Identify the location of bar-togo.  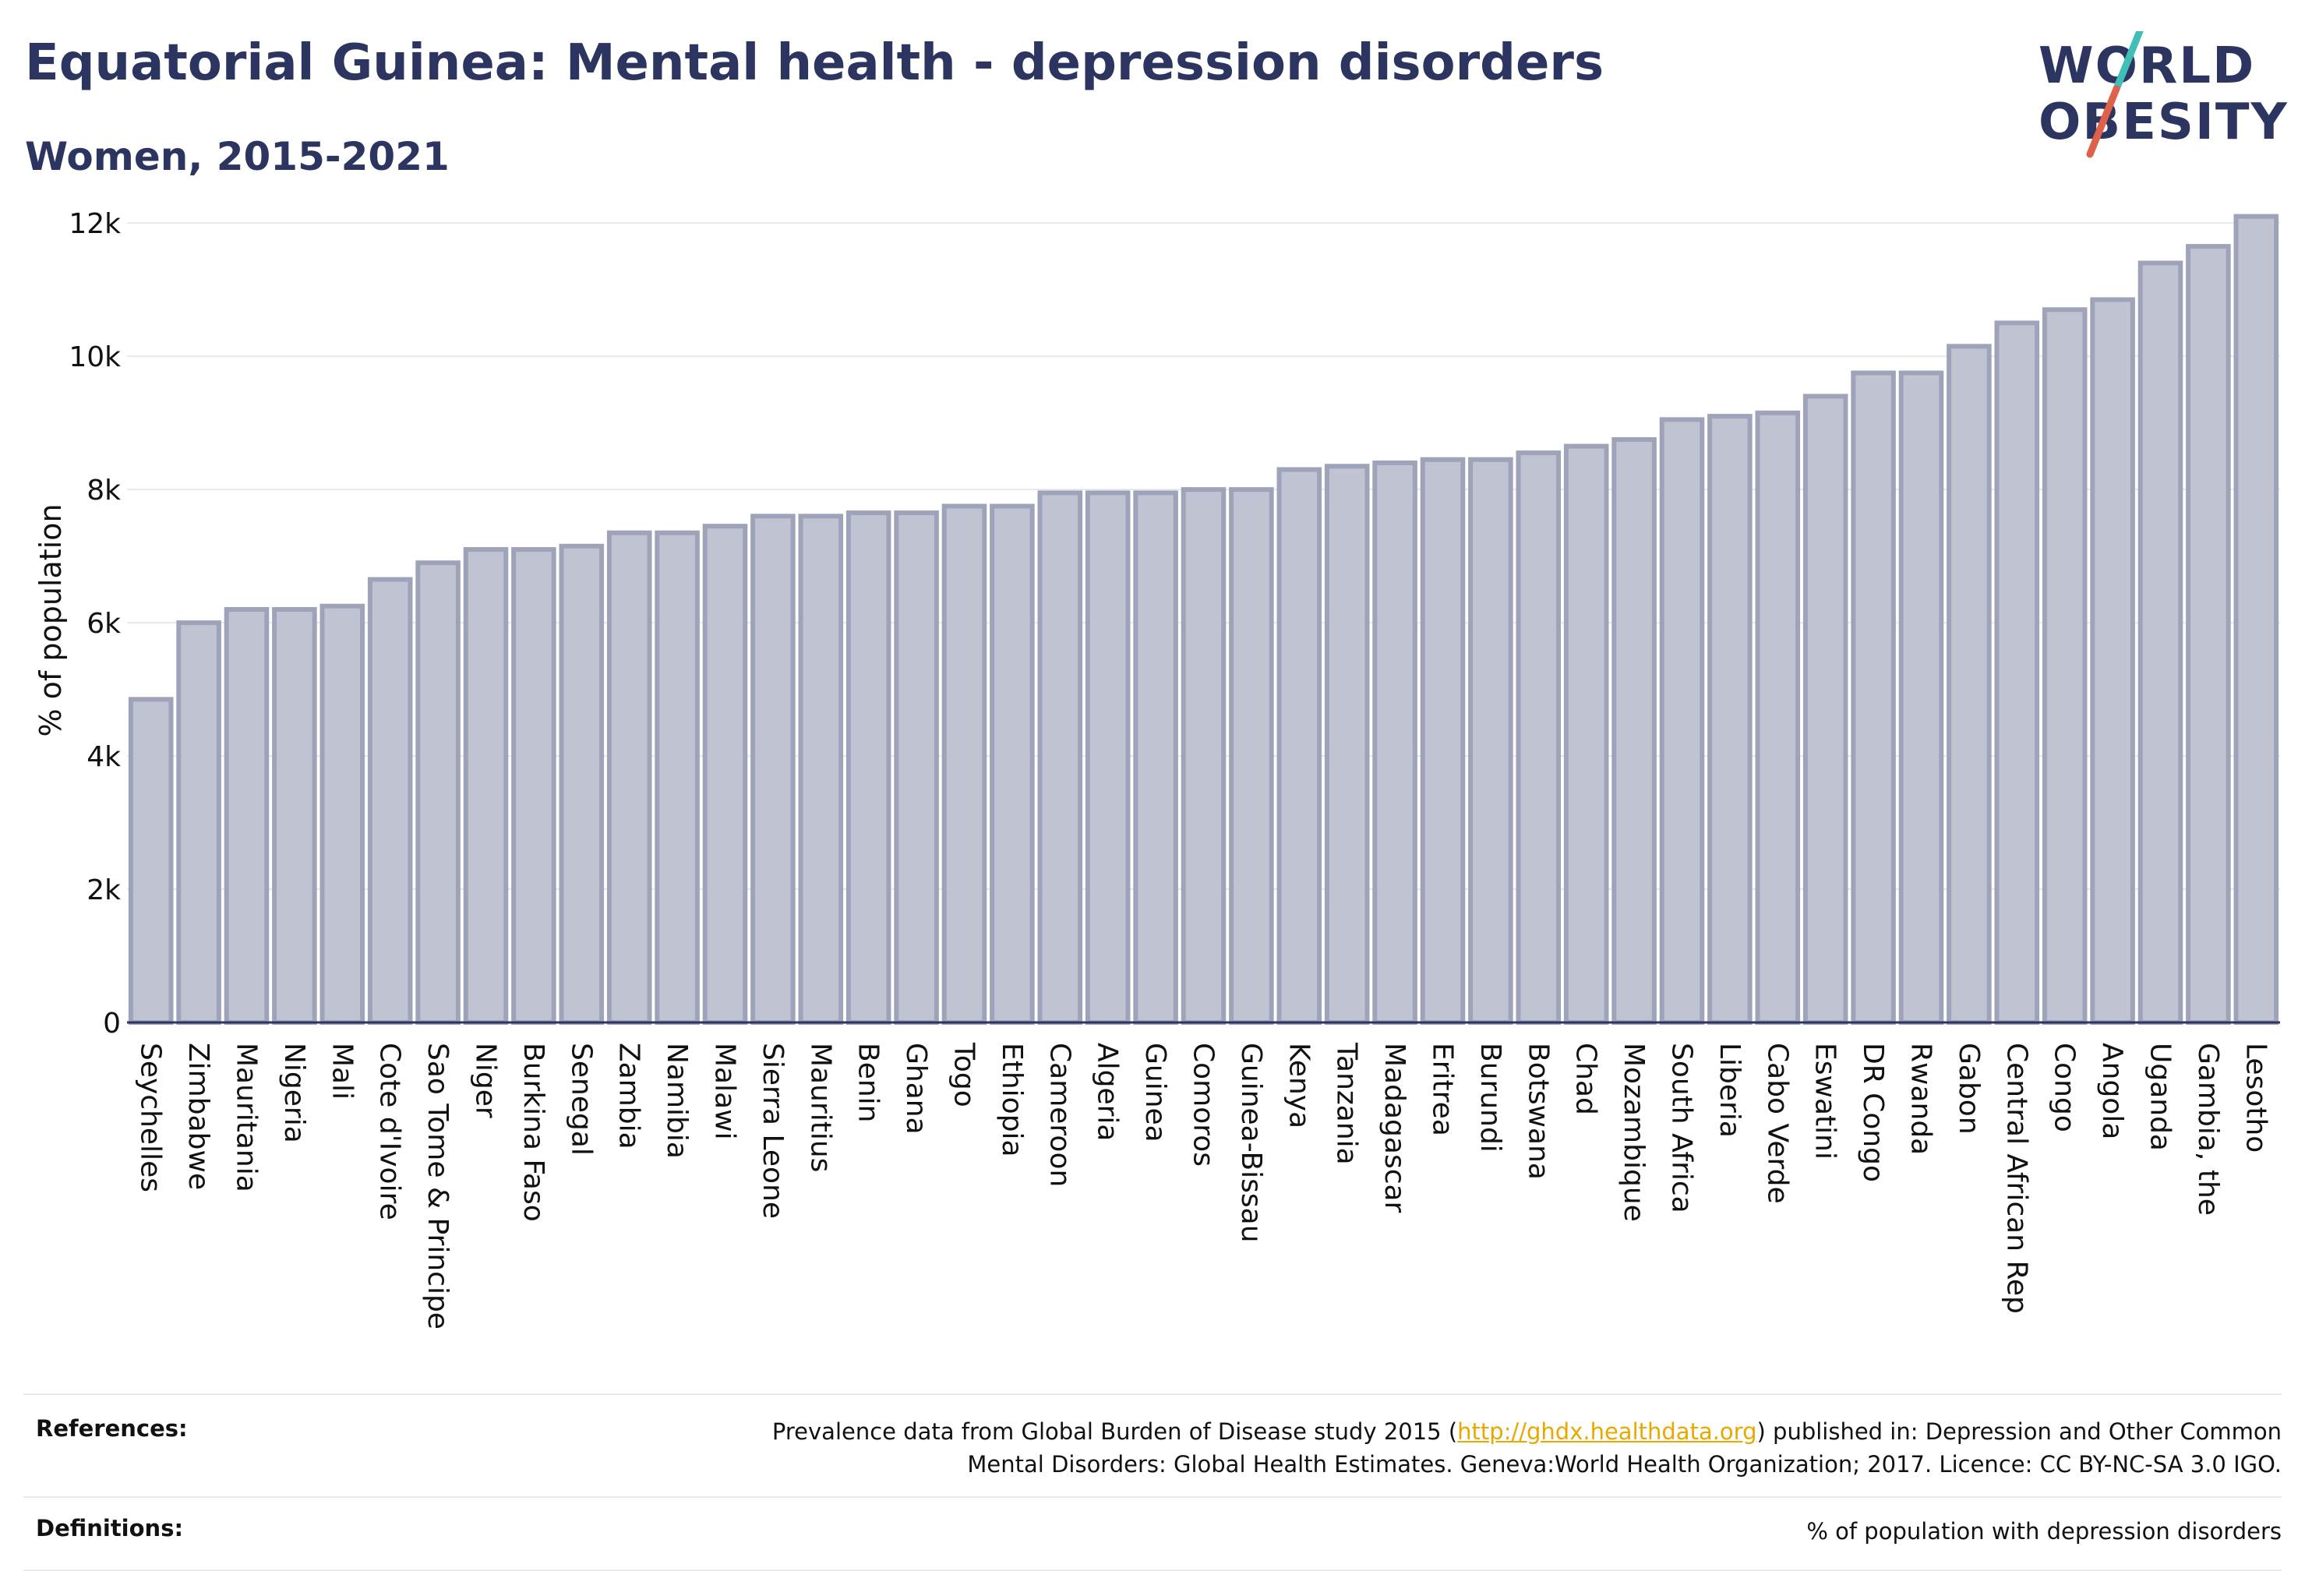
(964, 764).